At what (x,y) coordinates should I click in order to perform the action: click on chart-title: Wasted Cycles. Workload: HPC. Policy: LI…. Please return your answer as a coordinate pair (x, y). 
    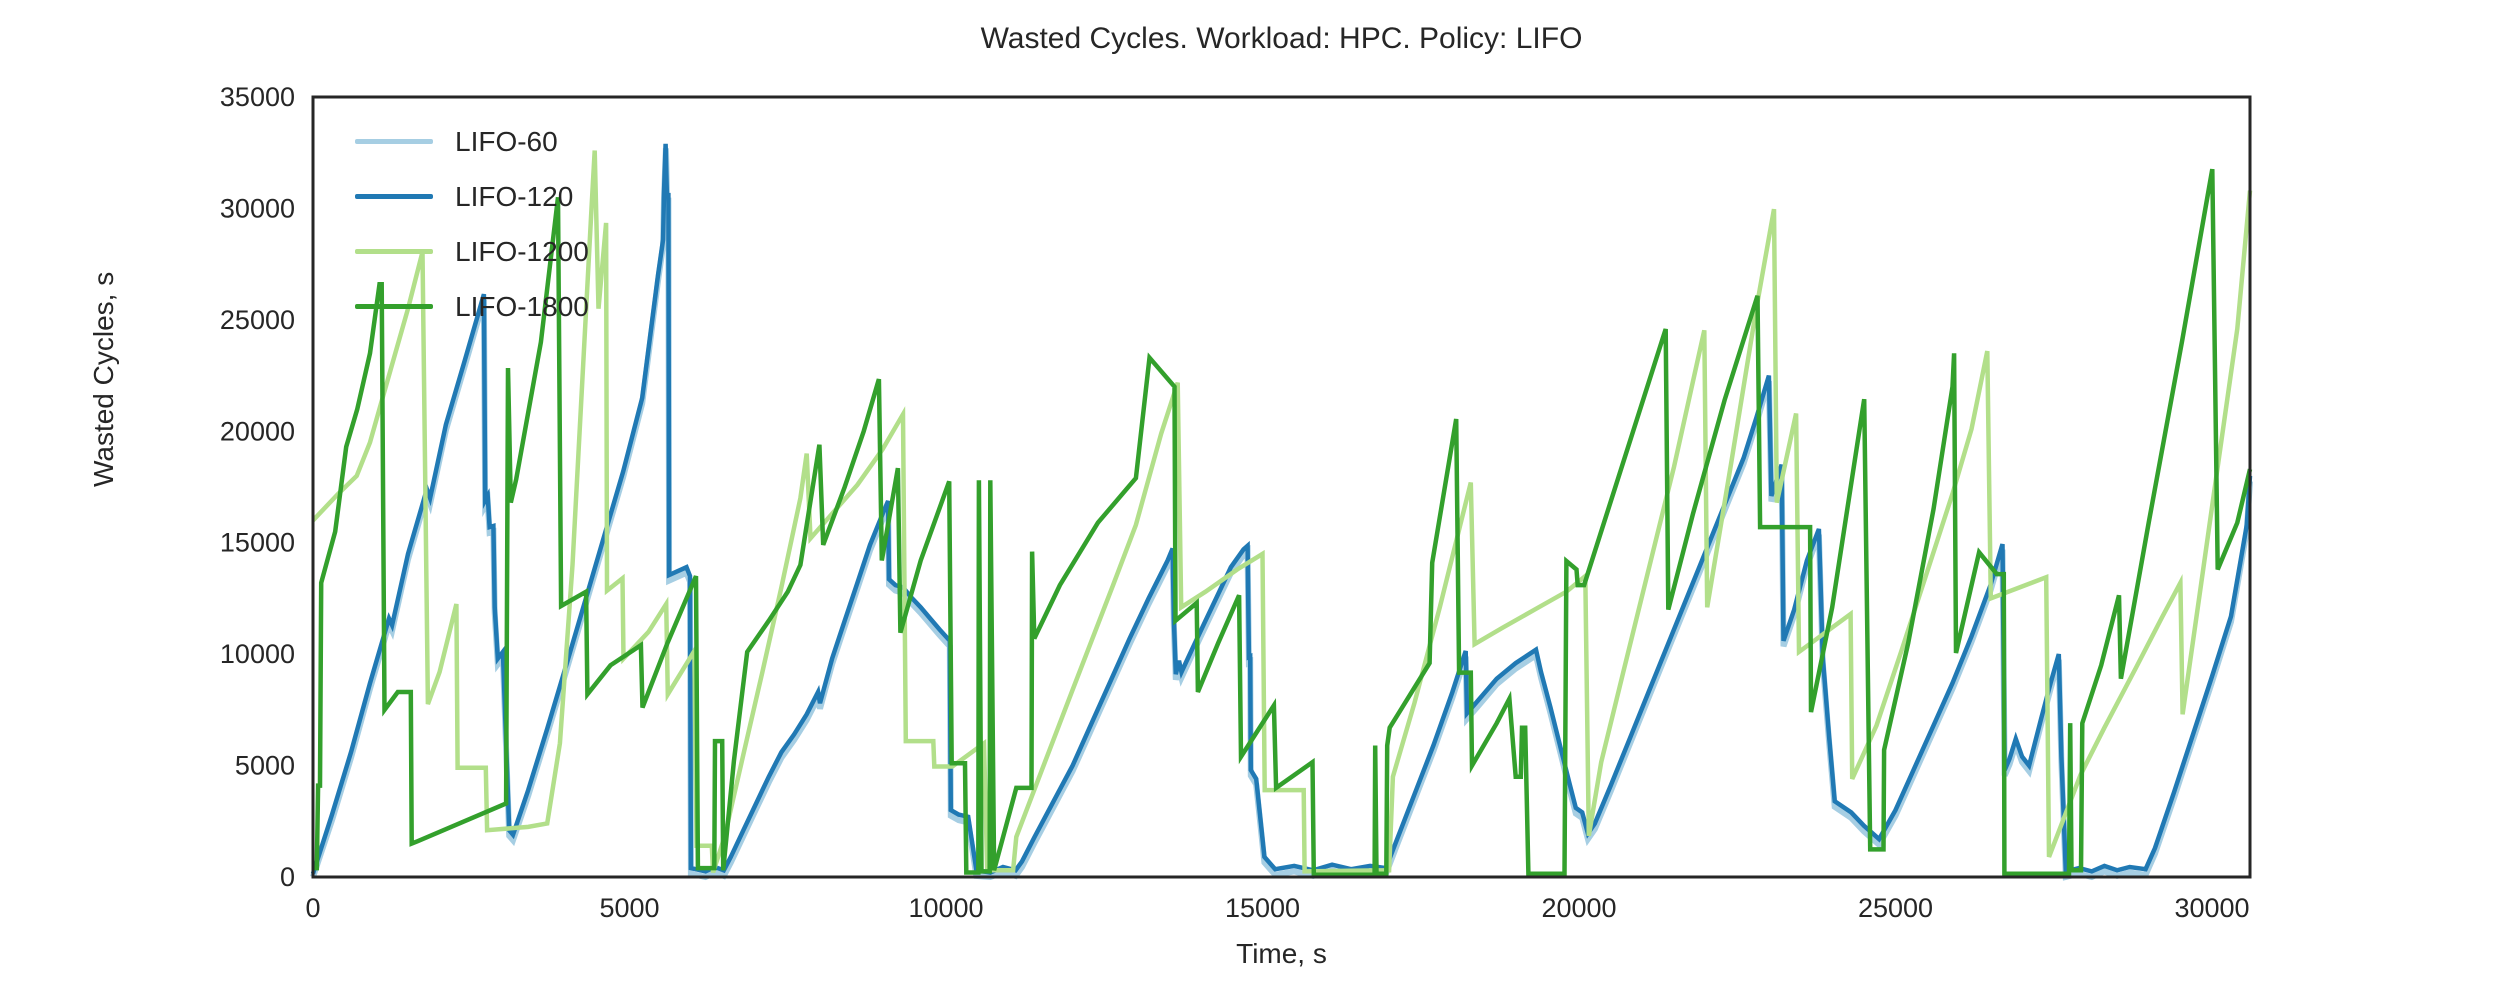
    Looking at the image, I should click on (1281, 38).